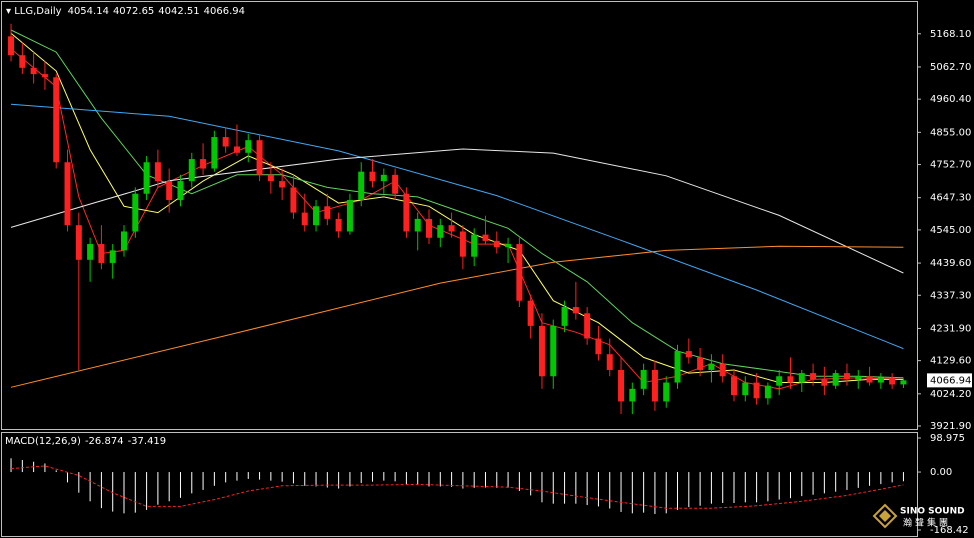 The image size is (974, 538). I want to click on logo-name: SINO SOUND, so click(932, 512).